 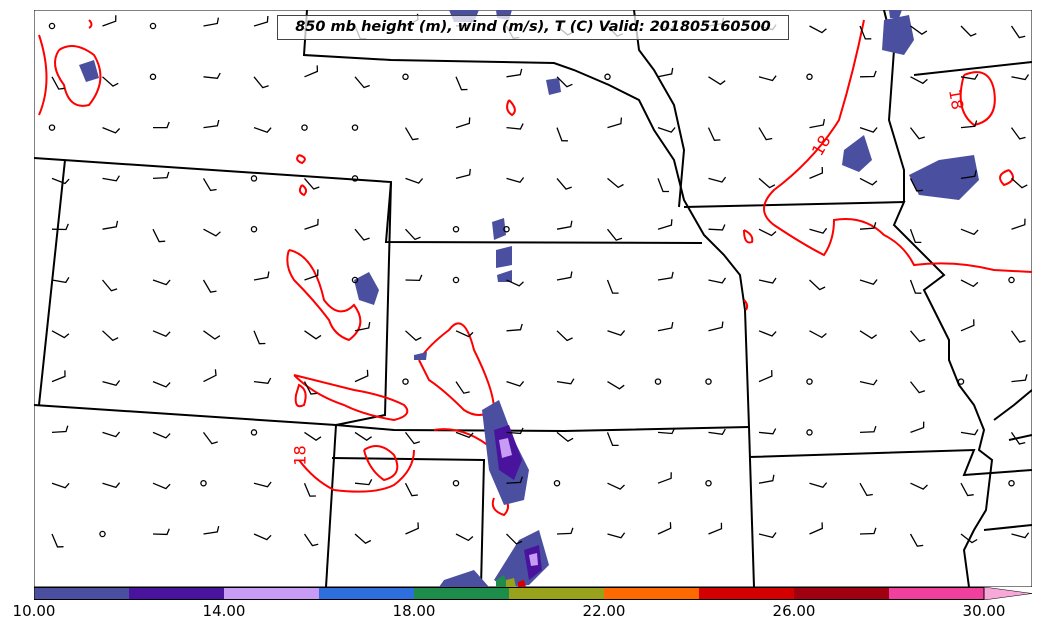 I want to click on colorbar-extension, so click(x=1007, y=593).